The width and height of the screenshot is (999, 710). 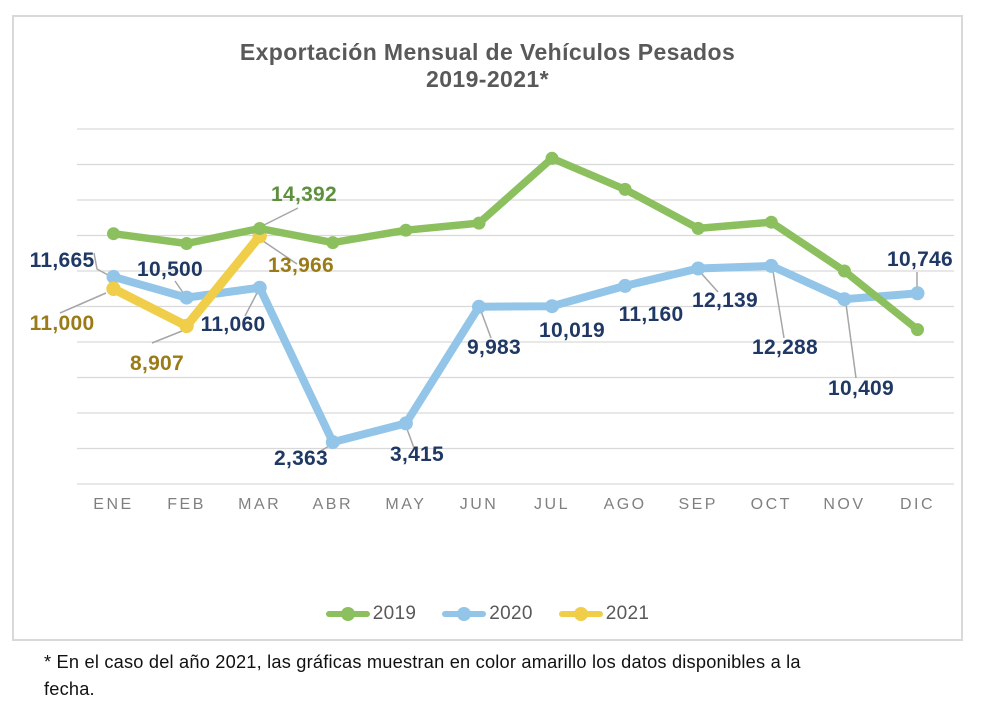 I want to click on chart-title-line2: 2019-2021*, so click(x=487, y=79).